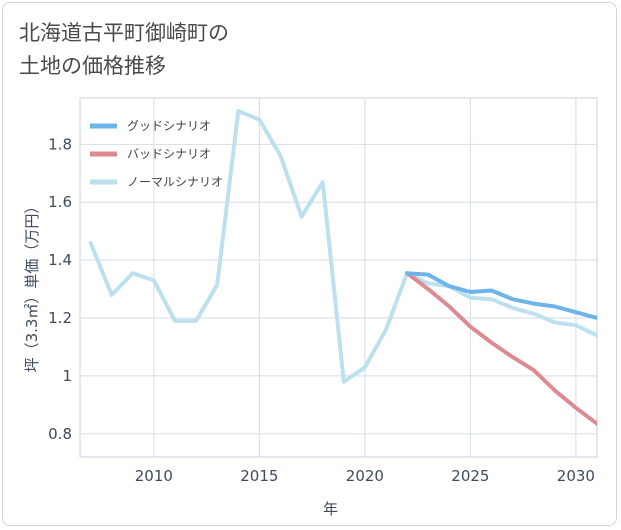 Image resolution: width=621 pixels, height=530 pixels. Describe the element at coordinates (175, 182) in the screenshot. I see `legend-entry: ノーマルシナリオ` at that location.